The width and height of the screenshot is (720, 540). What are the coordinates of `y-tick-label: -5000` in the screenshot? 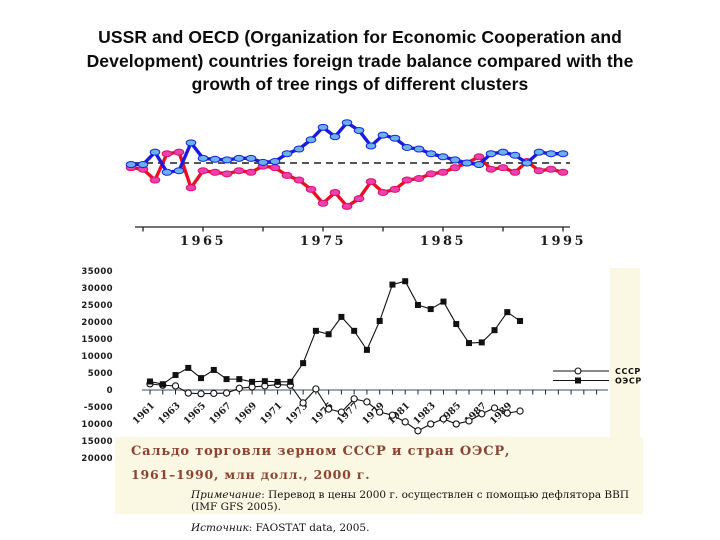 It's located at (98, 408).